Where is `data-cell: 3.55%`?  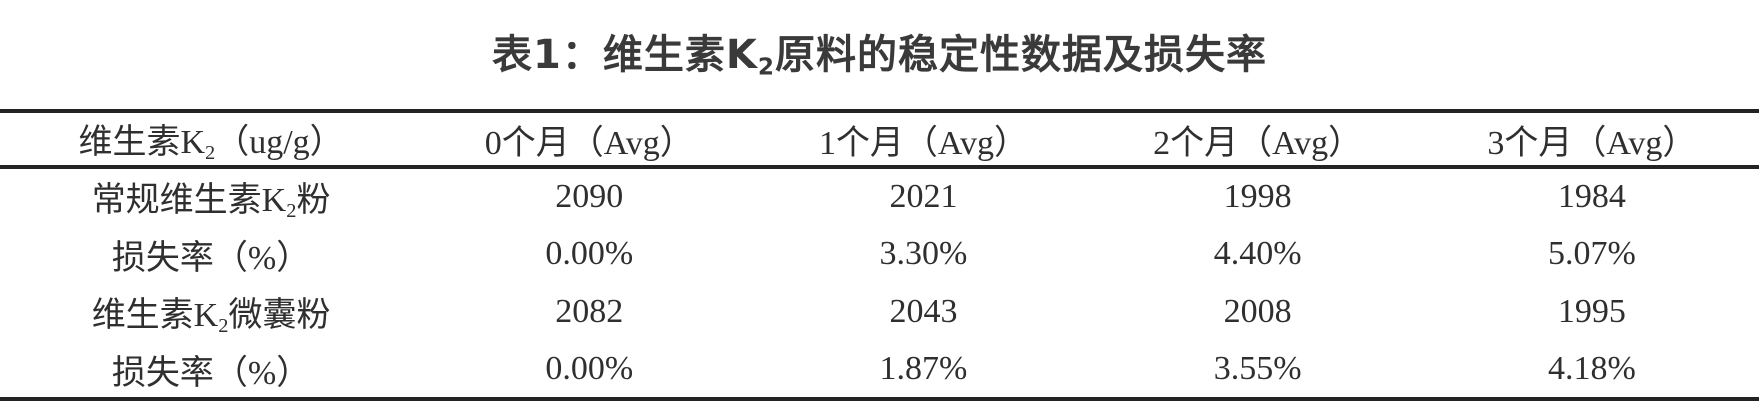 data-cell: 3.55% is located at coordinates (1257, 369).